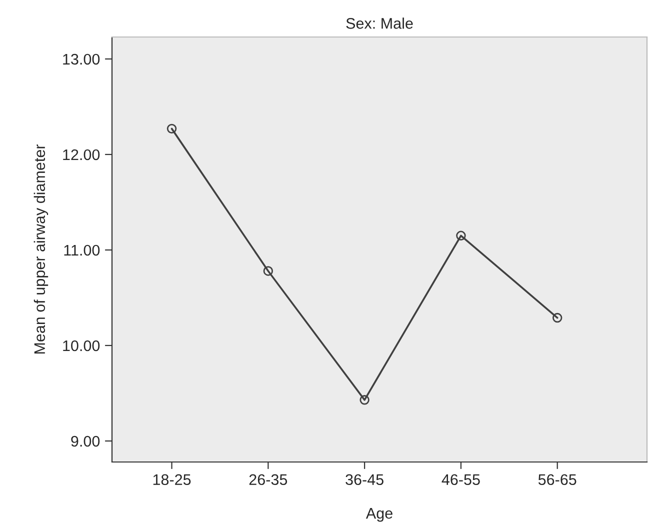 This screenshot has height=528, width=649. Describe the element at coordinates (379, 515) in the screenshot. I see `x-axis-title: Age` at that location.